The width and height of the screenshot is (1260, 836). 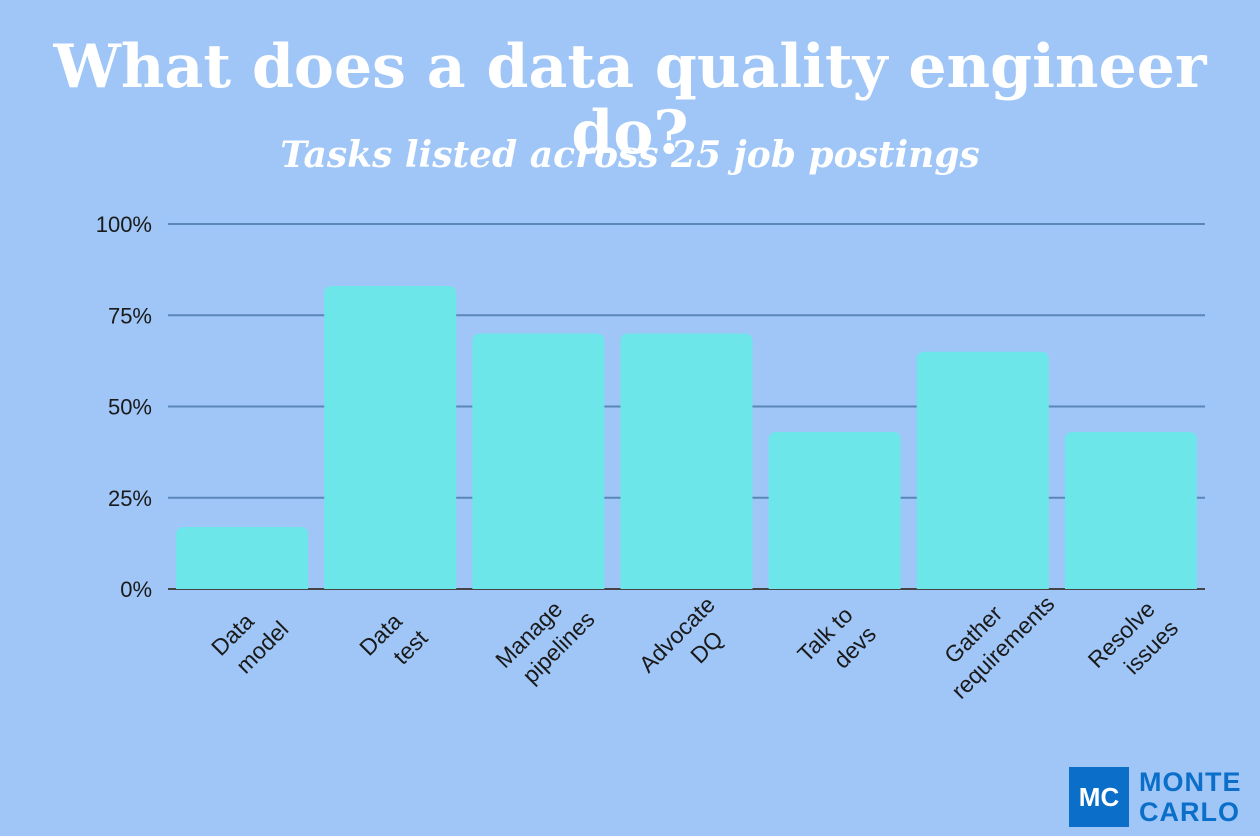 I want to click on y-axis-ticks: 0% 25% 50% 75% 100%, so click(x=124, y=407).